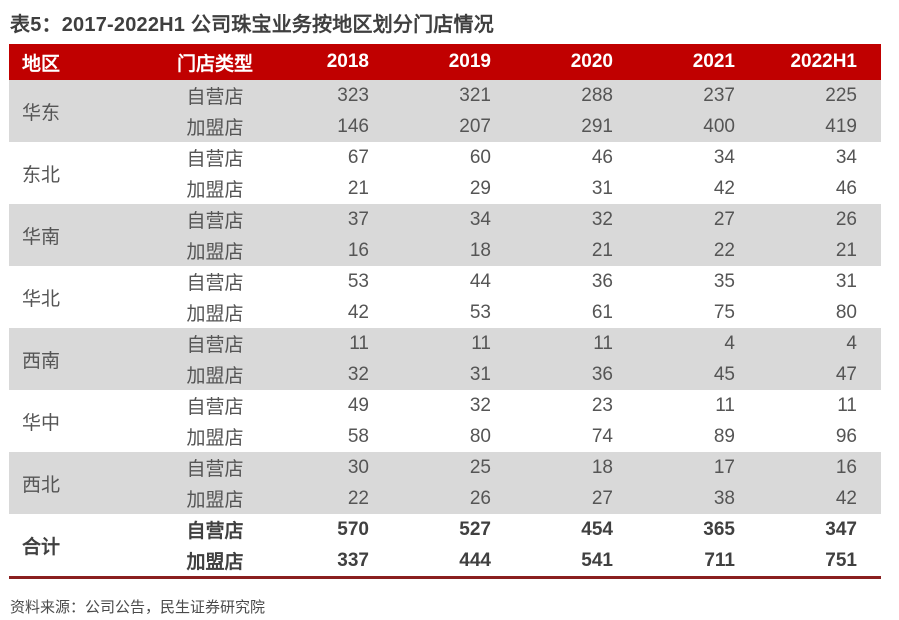 The image size is (899, 620). Describe the element at coordinates (480, 157) in the screenshot. I see `store-count-cell: 60` at that location.